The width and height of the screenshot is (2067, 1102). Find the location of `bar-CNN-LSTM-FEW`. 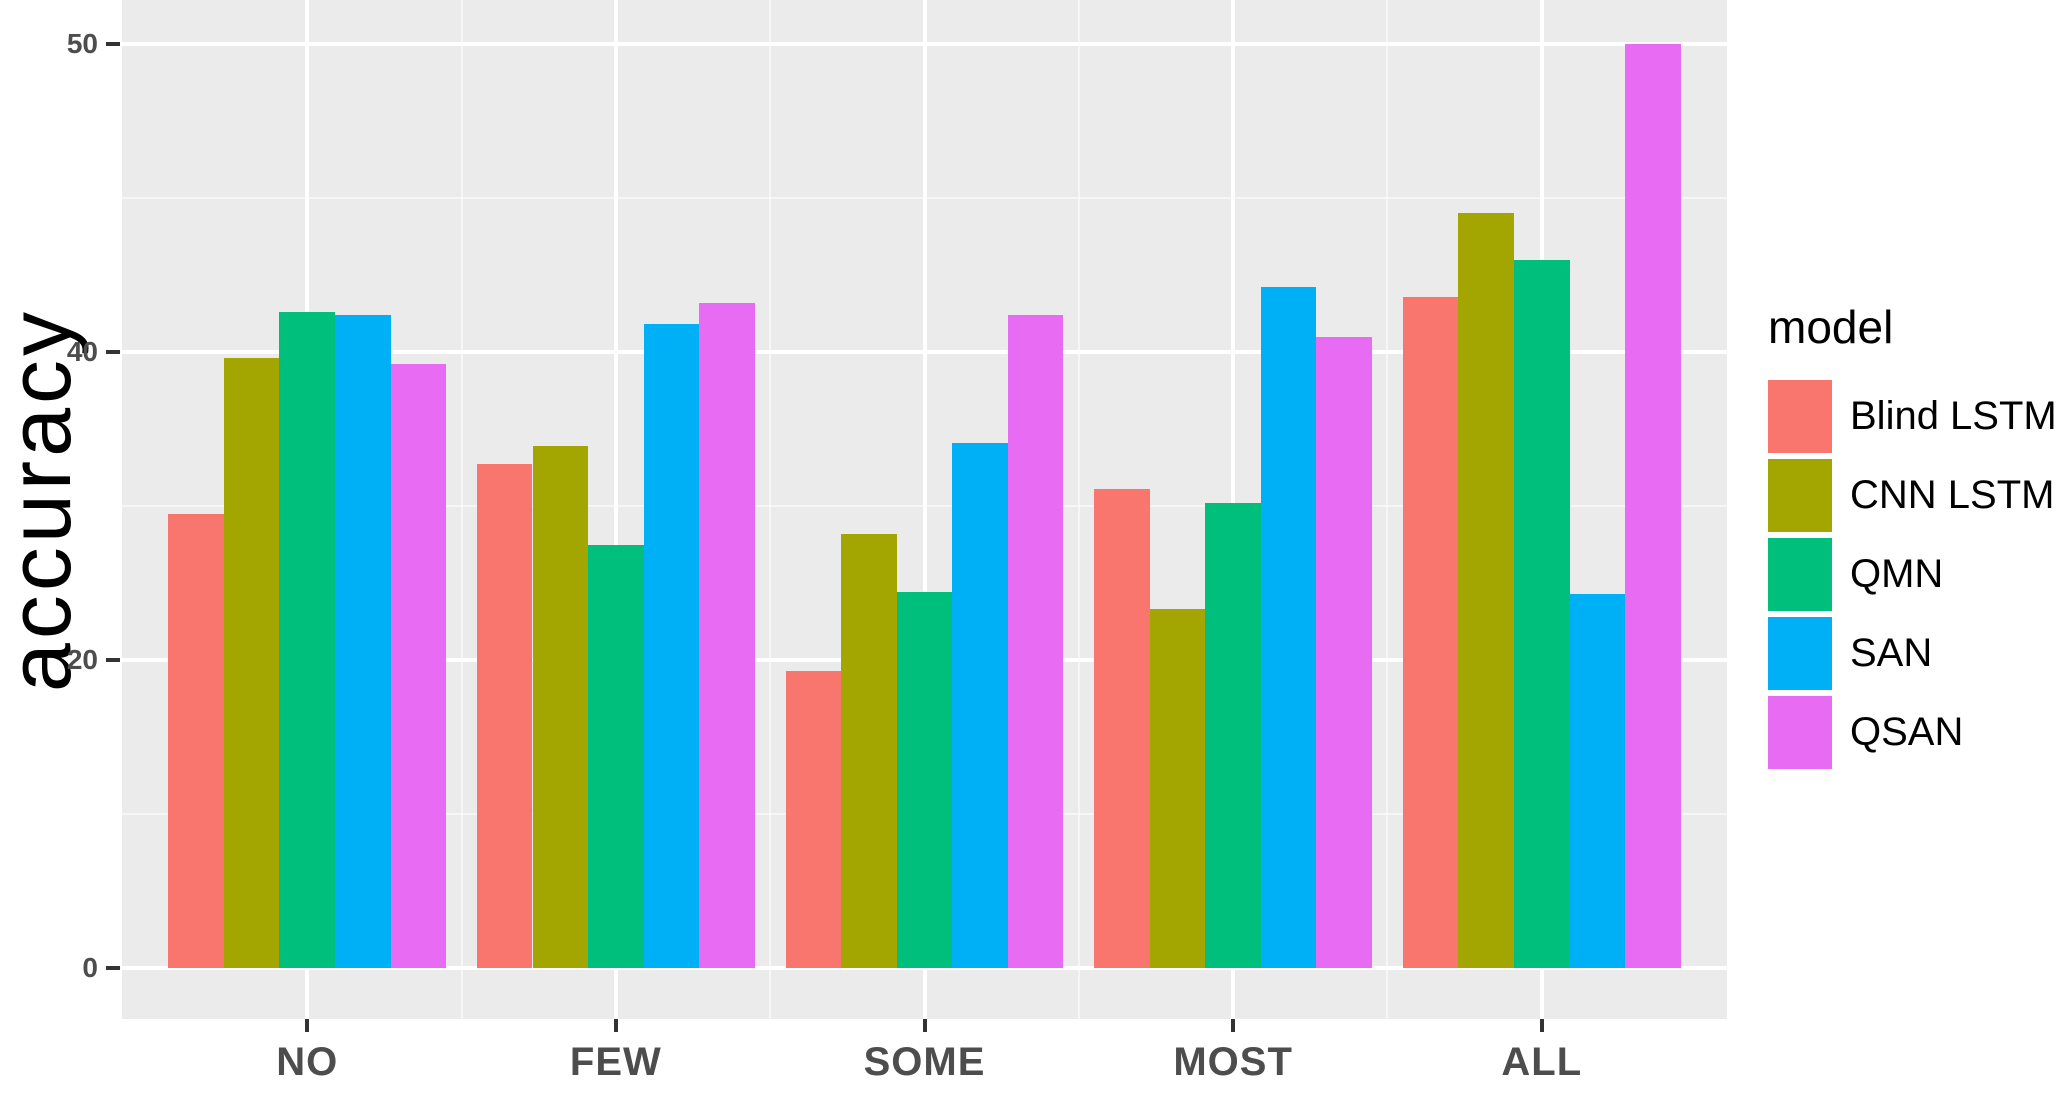

bar-CNN-LSTM-FEW is located at coordinates (560, 706).